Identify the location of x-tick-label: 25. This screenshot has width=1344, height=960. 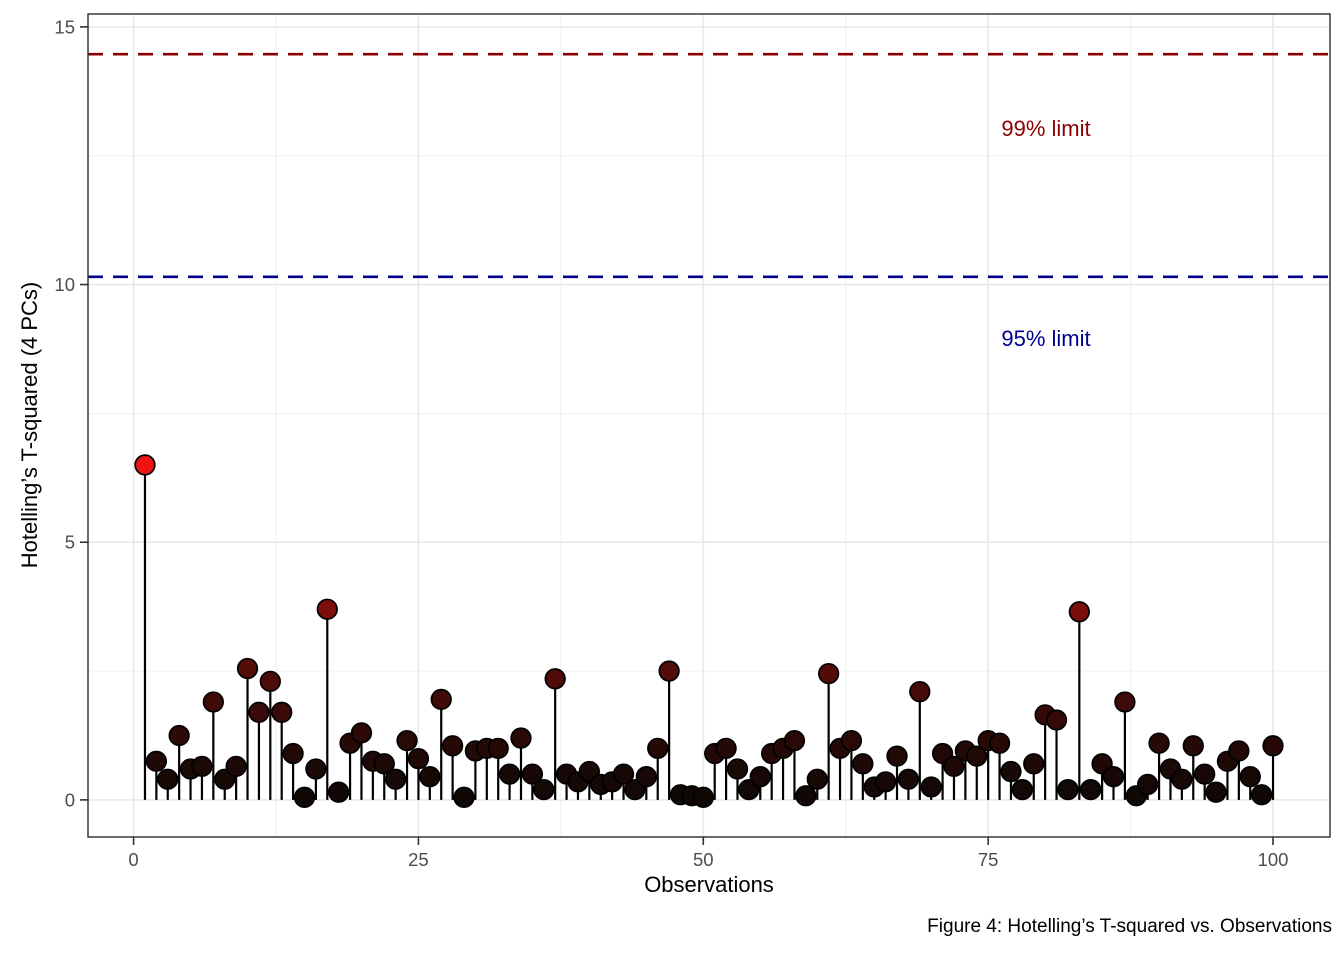
(418, 859).